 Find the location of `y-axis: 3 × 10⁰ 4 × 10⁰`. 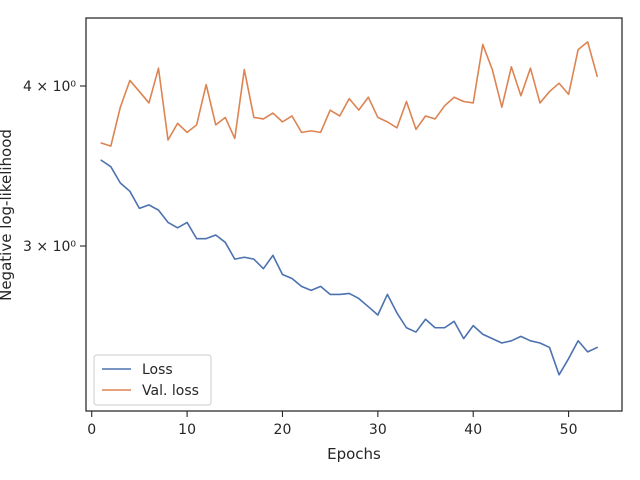

y-axis: 3 × 10⁰ 4 × 10⁰ is located at coordinates (54, 167).